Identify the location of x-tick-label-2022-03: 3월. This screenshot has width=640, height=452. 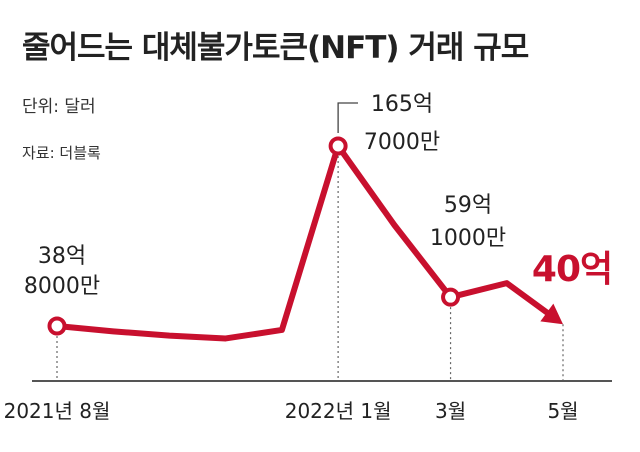
(450, 411).